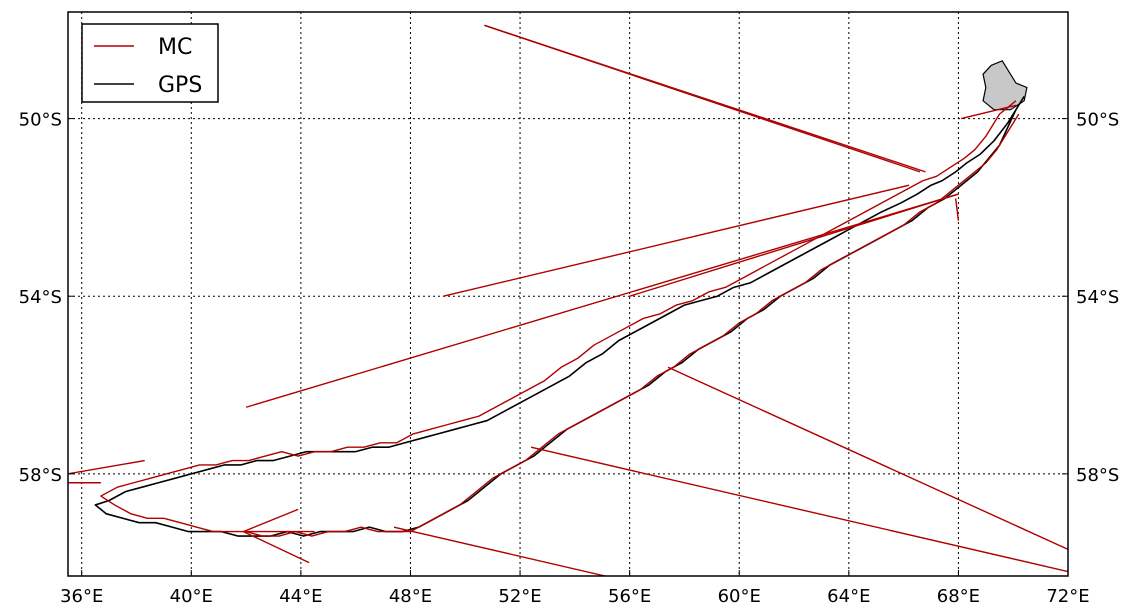 The image size is (1134, 610). I want to click on legend-label-gps: GPS, so click(180, 85).